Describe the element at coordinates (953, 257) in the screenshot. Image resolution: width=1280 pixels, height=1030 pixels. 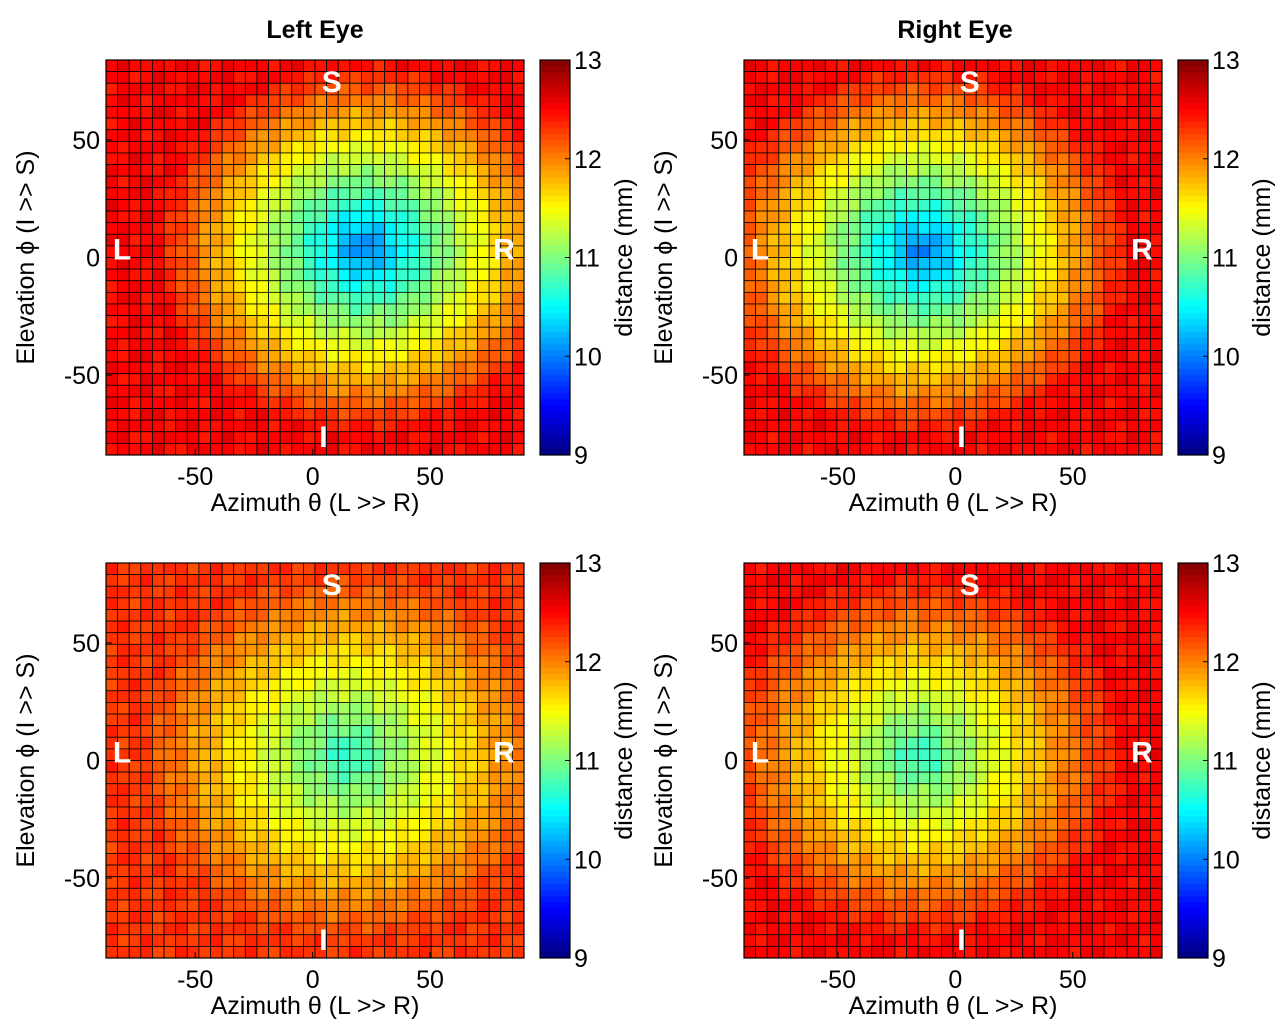
I see `heatmap-cells` at that location.